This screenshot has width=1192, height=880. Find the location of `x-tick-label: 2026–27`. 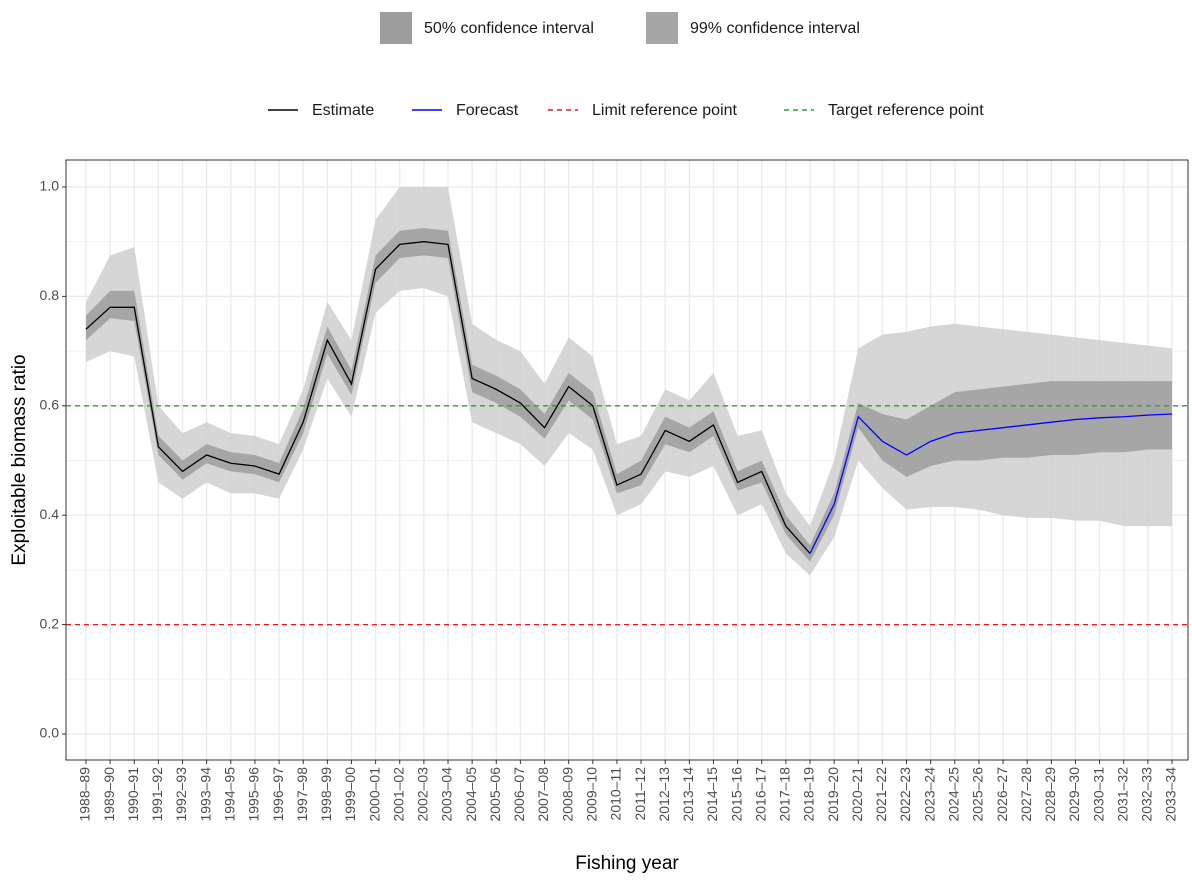

x-tick-label: 2026–27 is located at coordinates (1002, 794).